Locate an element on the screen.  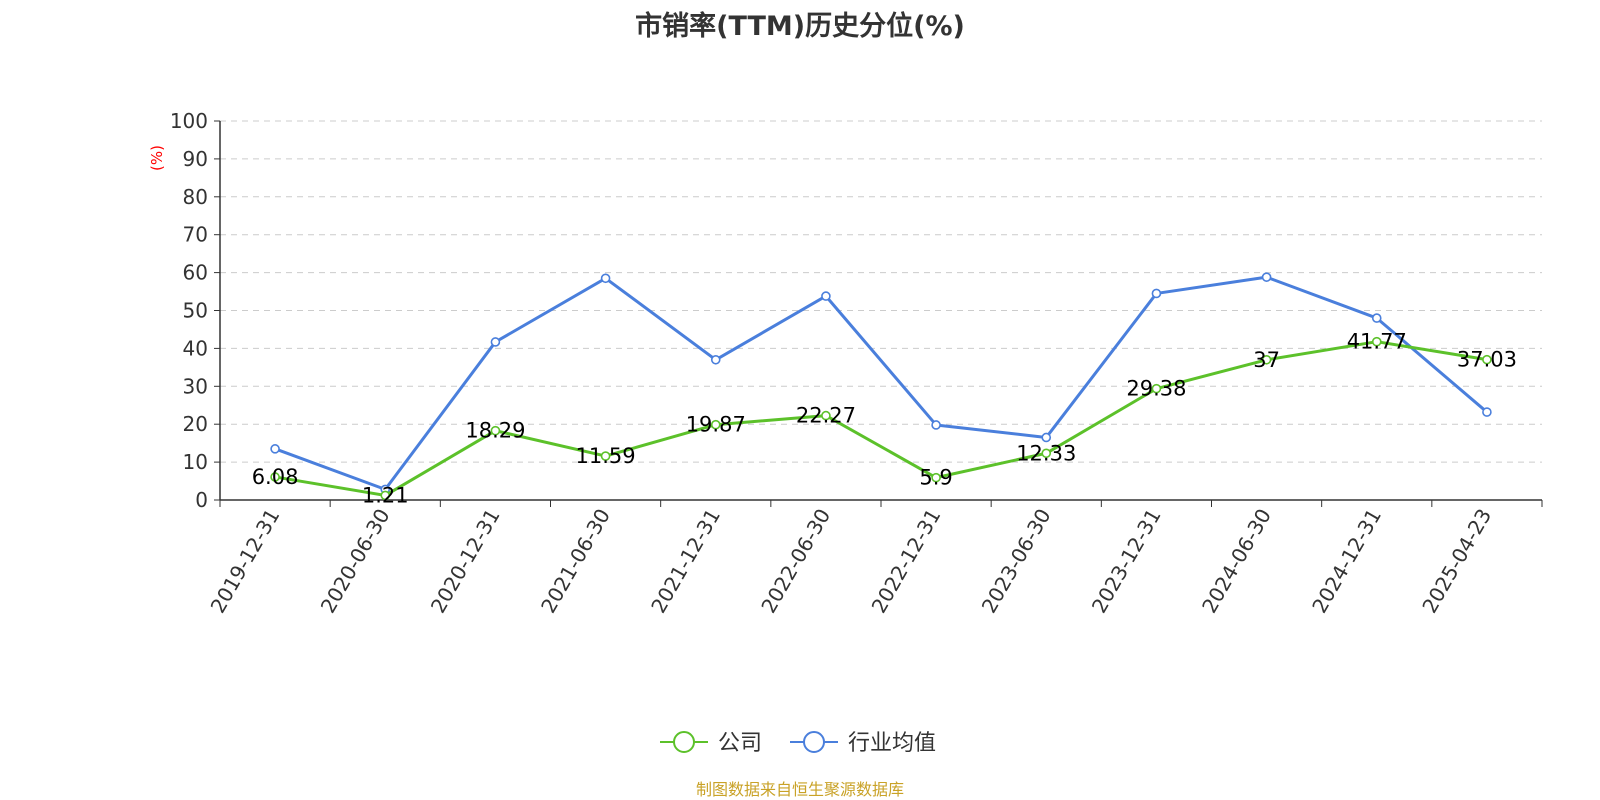
y-tick-label: 70 is located at coordinates (195, 235).